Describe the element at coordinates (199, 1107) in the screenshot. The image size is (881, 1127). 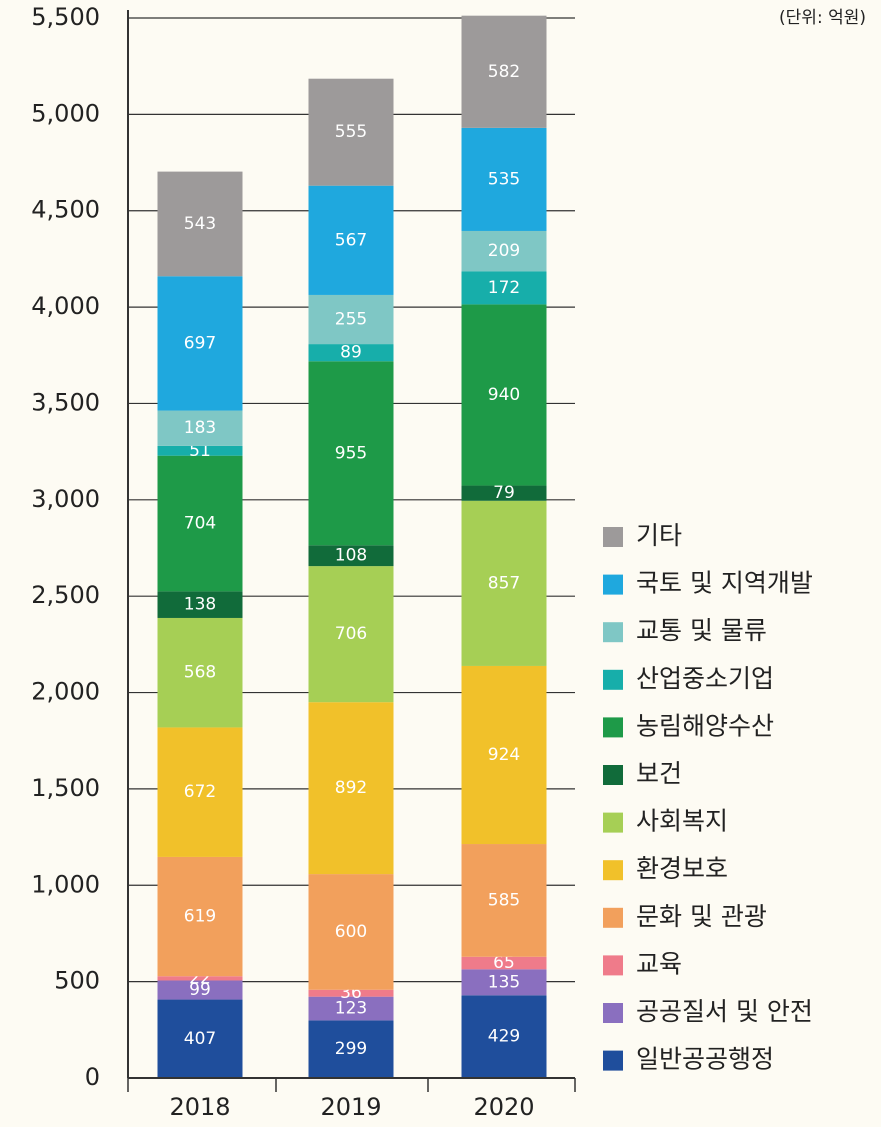
I see `x-tick-label: 2018` at that location.